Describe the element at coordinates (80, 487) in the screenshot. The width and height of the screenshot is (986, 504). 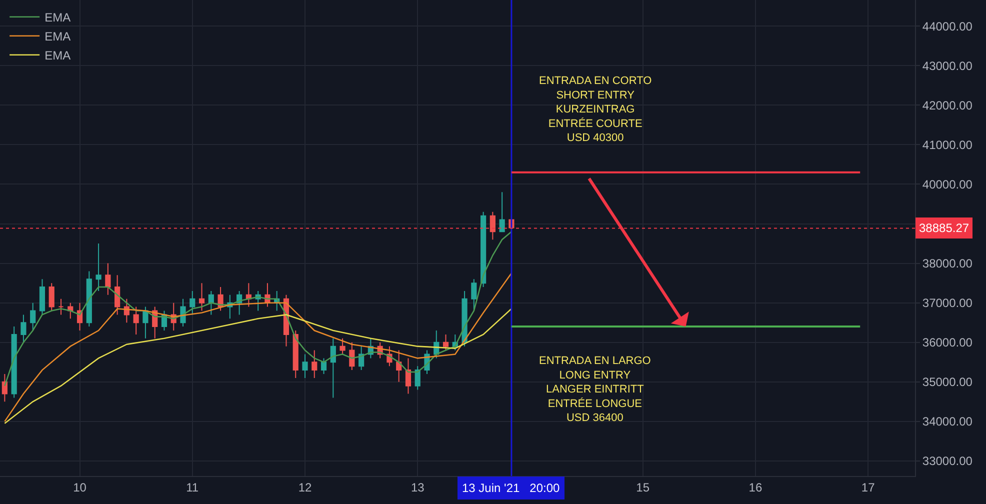
I see `x-tick-label: 10` at that location.